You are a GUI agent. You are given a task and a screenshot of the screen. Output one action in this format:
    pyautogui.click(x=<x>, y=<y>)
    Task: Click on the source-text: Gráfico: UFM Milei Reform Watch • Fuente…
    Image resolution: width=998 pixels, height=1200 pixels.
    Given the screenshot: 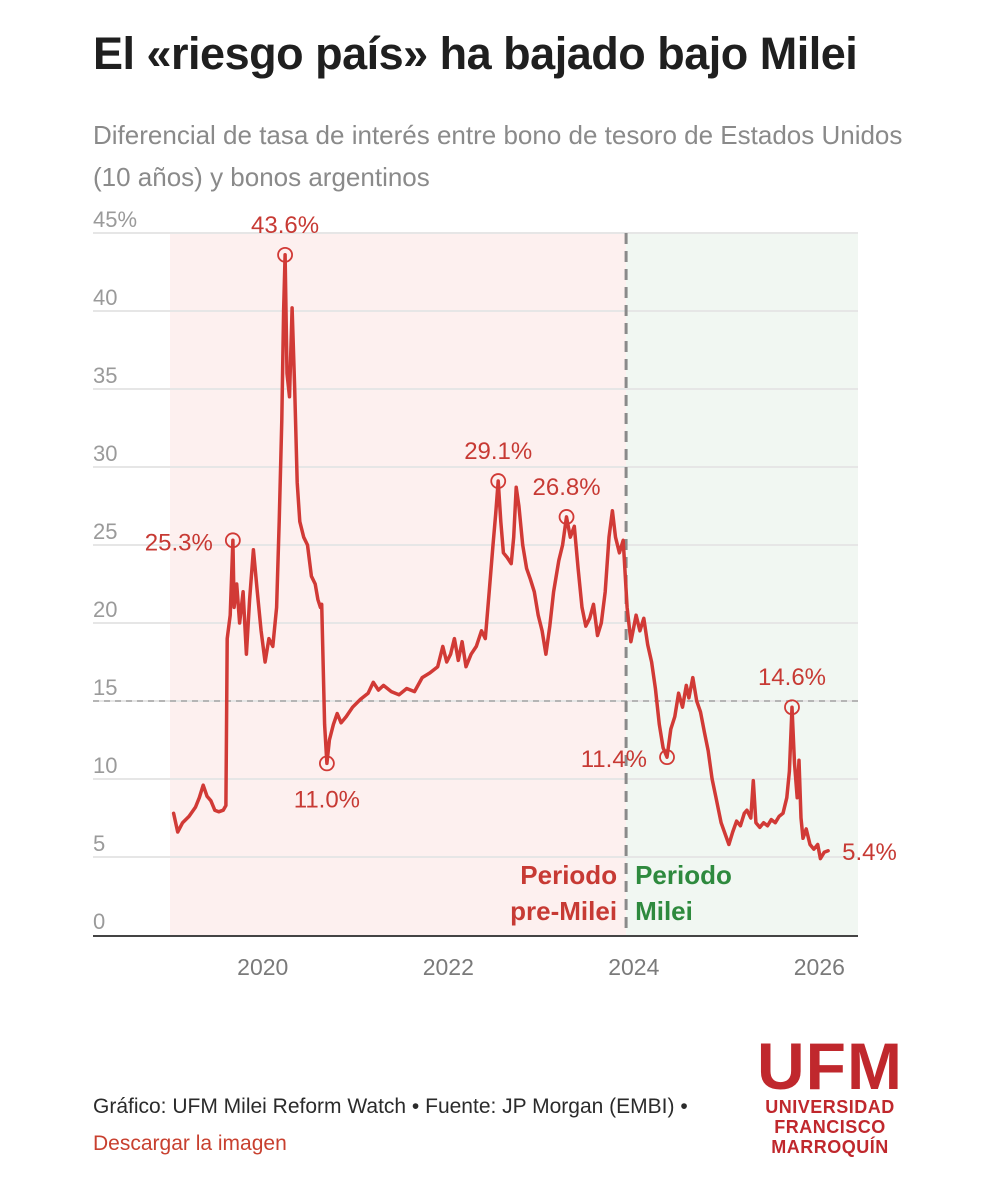 What is the action you would take?
    pyautogui.click(x=390, y=1106)
    